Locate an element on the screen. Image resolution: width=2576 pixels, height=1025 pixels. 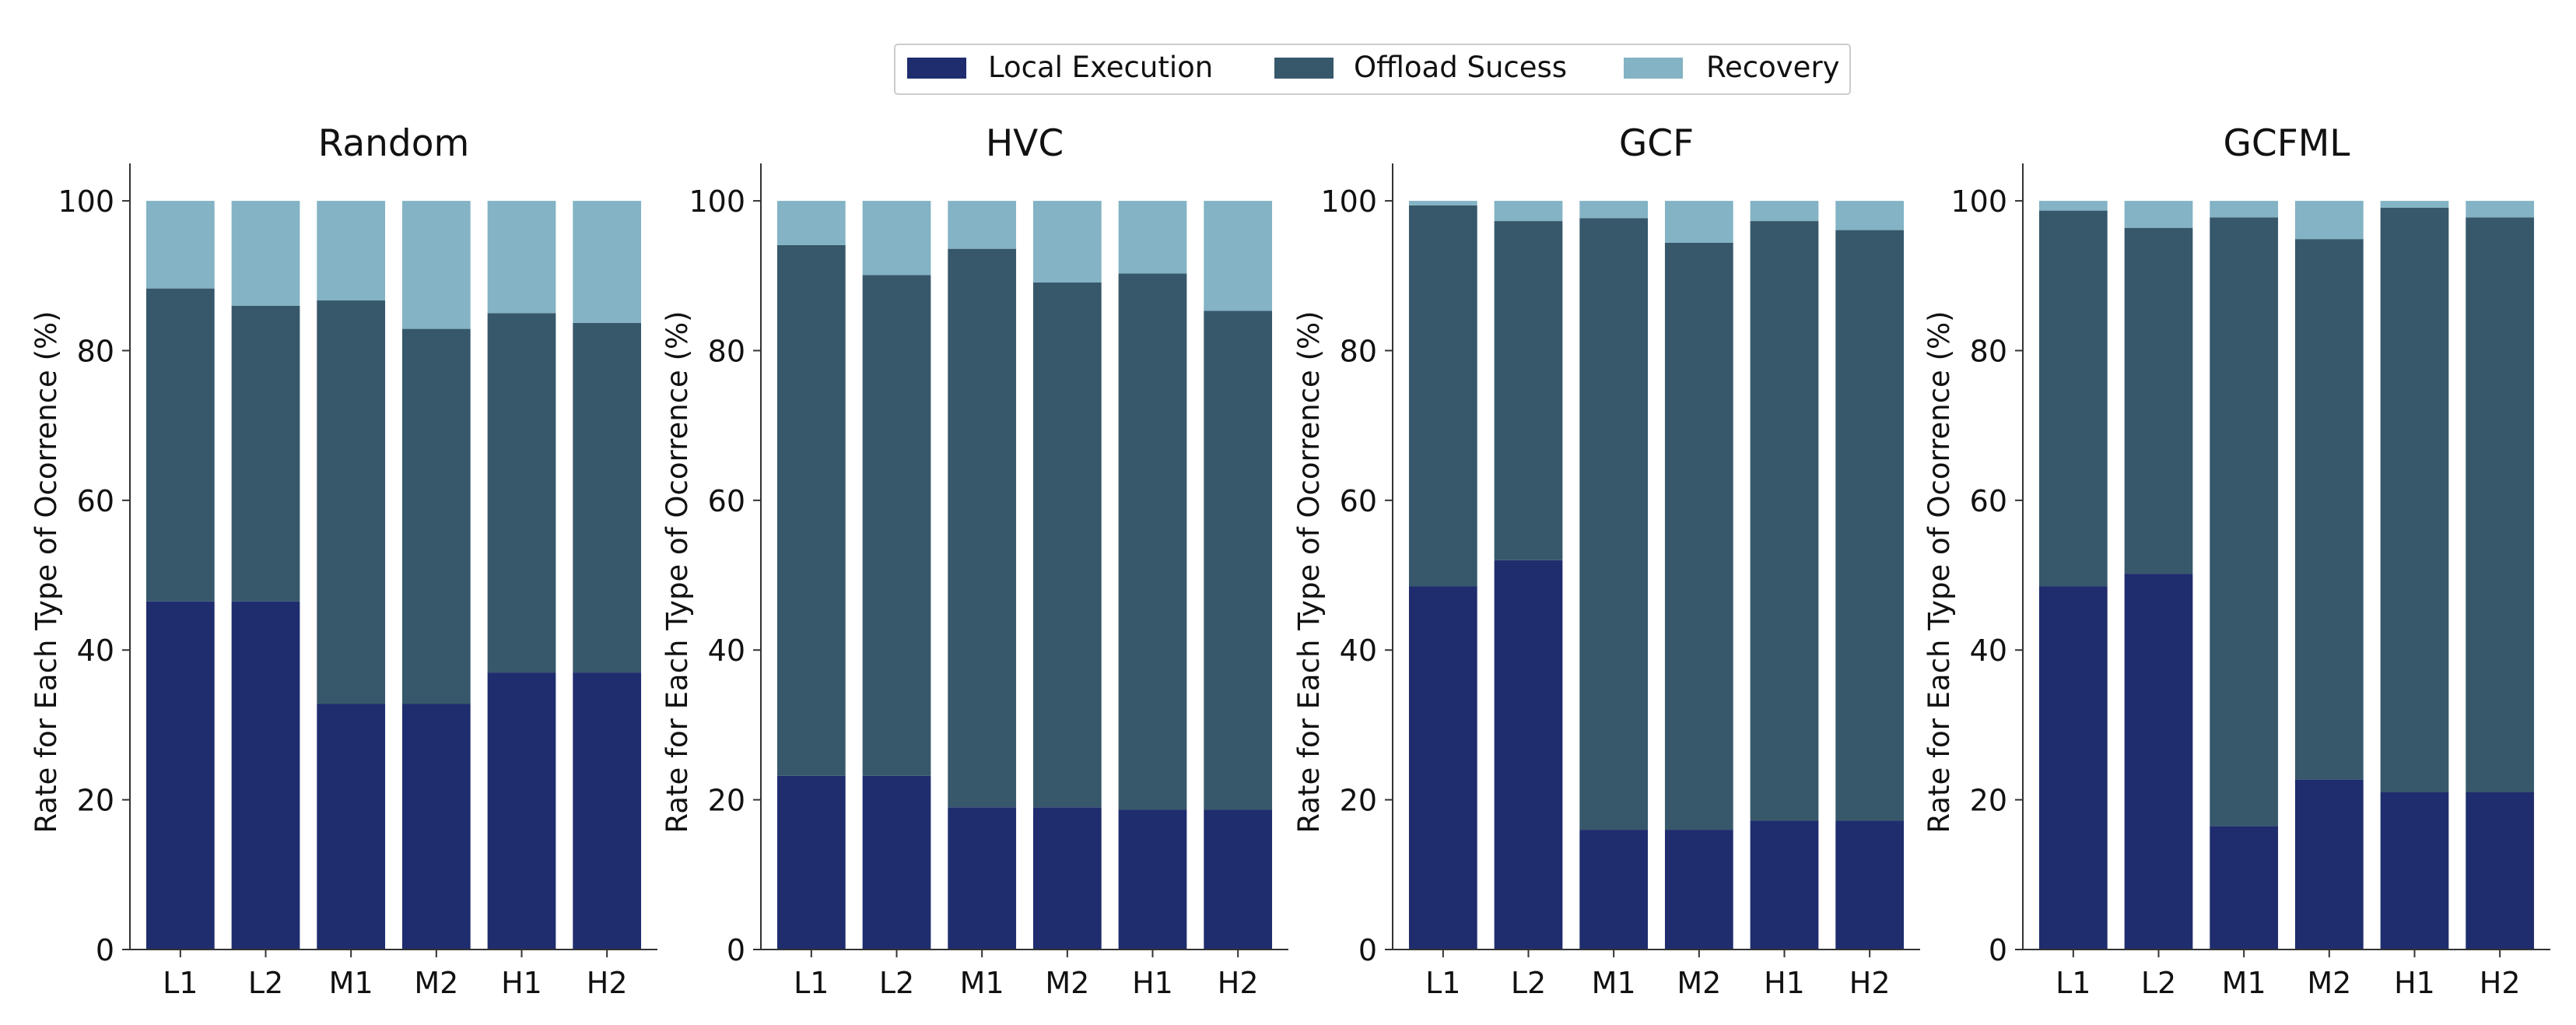
panel-title: Random is located at coordinates (394, 143).